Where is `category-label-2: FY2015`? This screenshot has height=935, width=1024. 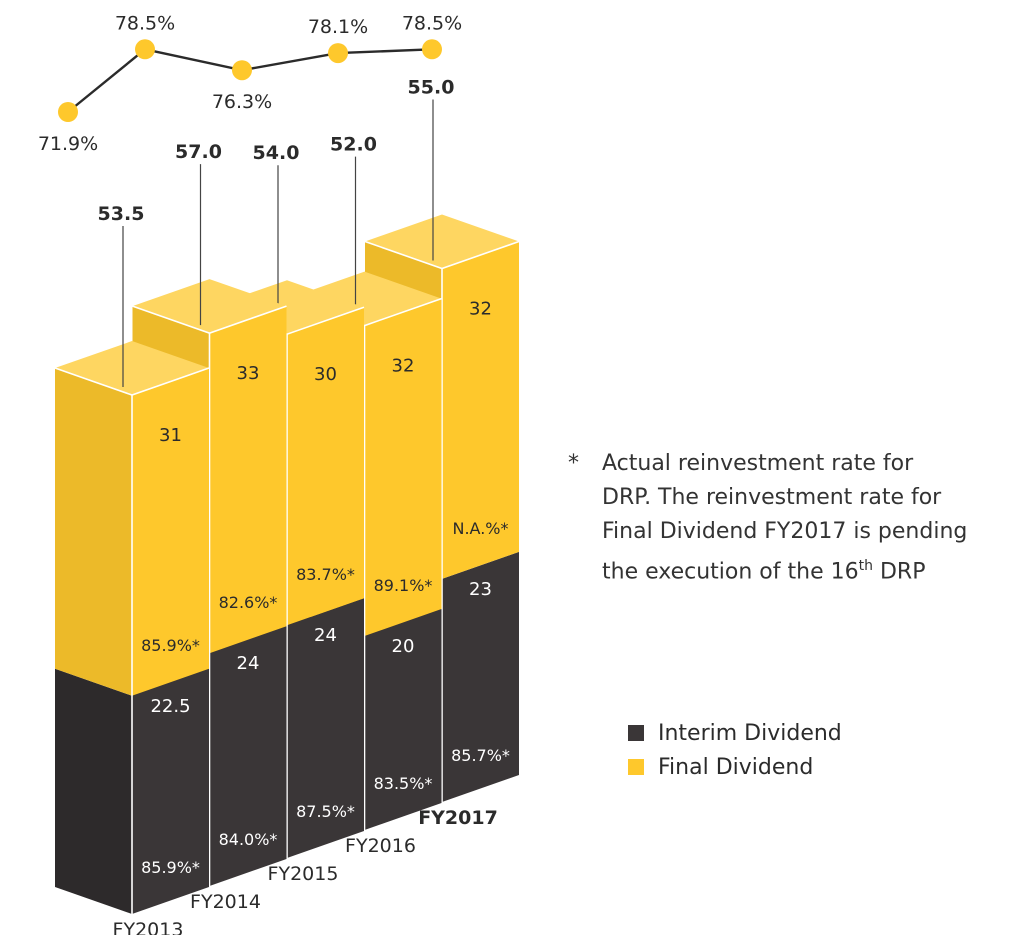
category-label-2: FY2015 is located at coordinates (303, 874).